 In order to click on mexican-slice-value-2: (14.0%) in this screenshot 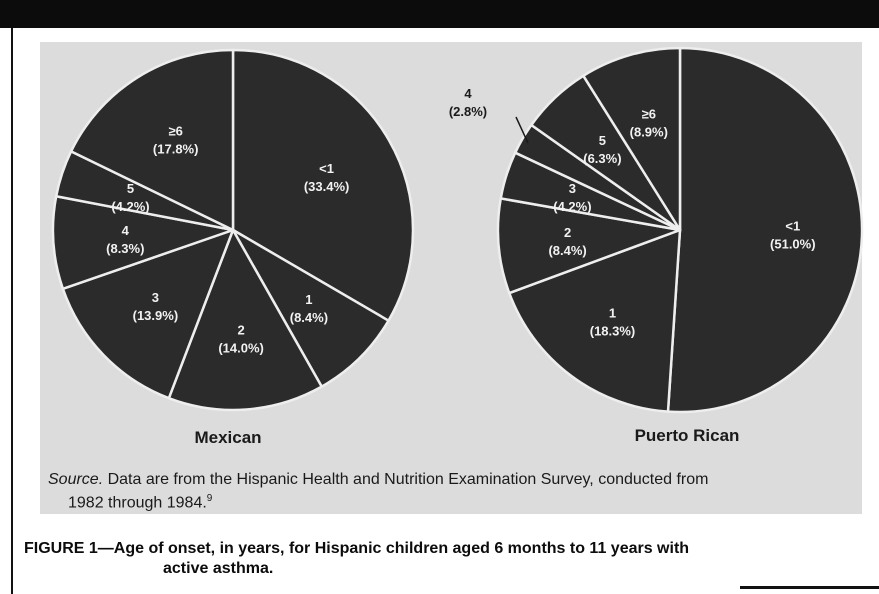, I will do `click(241, 348)`.